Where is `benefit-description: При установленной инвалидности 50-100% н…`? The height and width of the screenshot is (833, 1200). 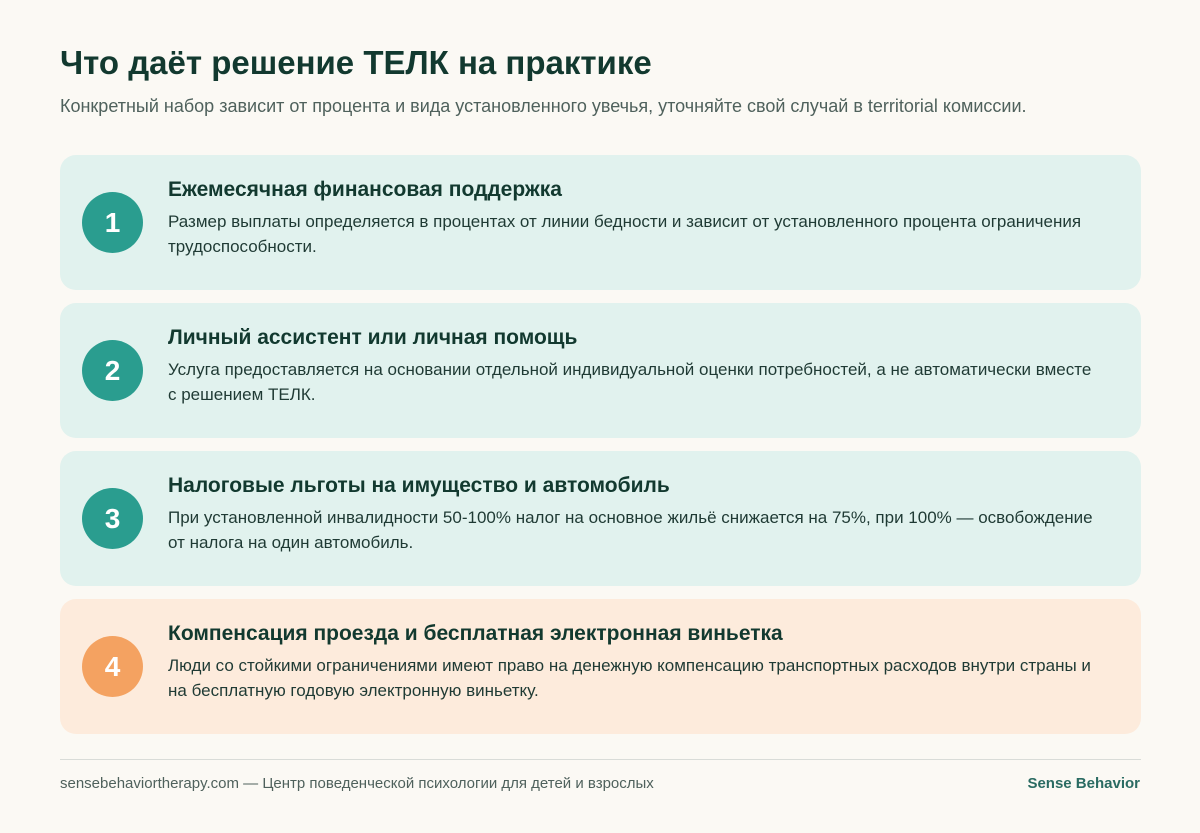
benefit-description: При установленной инвалидности 50-100% н… is located at coordinates (630, 530).